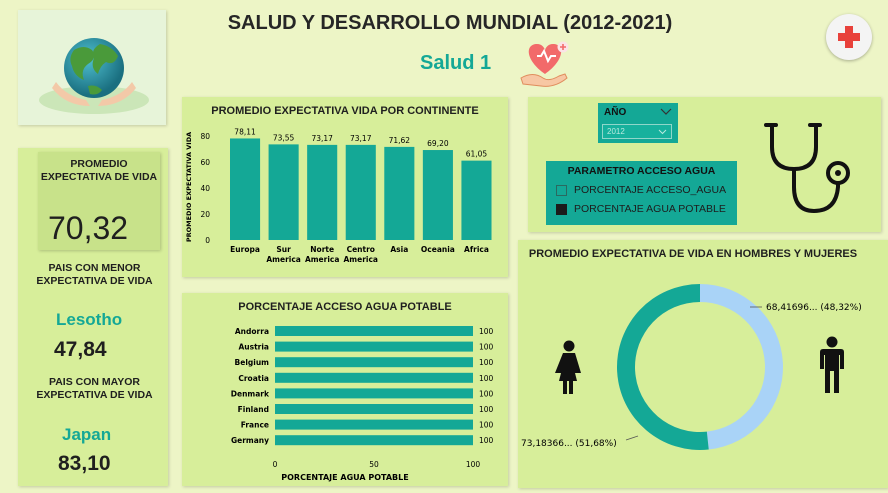 This screenshot has height=493, width=888. I want to click on y-tick-label: 40, so click(205, 188).